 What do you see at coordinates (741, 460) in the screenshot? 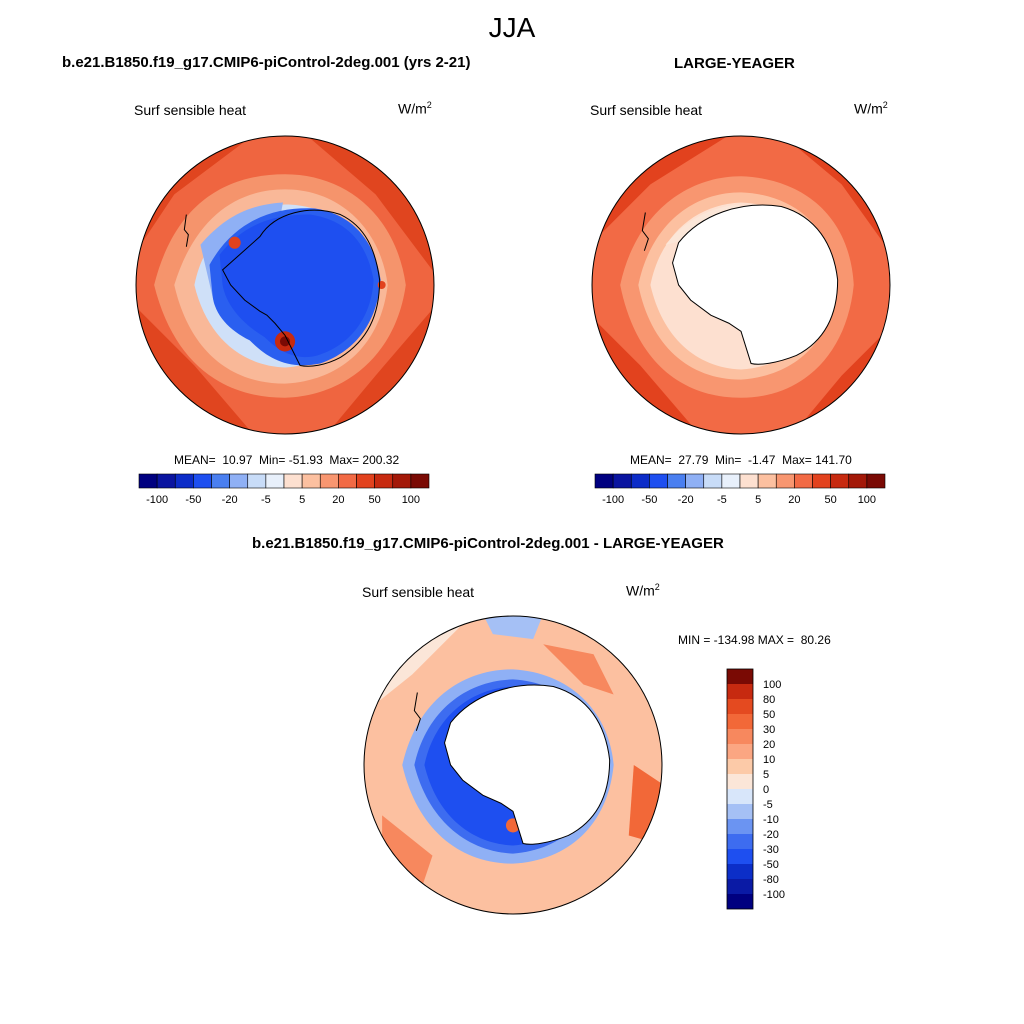
I see `panel2-stats: MEAN= 27.79 Min= -1.47 Max= 141.70` at bounding box center [741, 460].